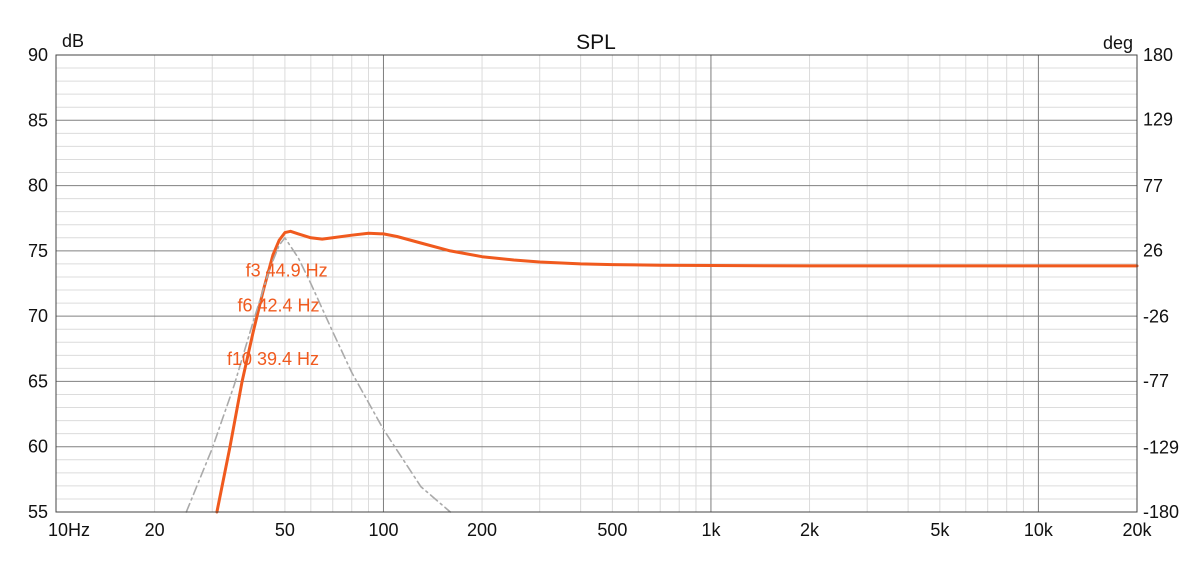  What do you see at coordinates (1158, 120) in the screenshot?
I see `y2-tick-label: 129` at bounding box center [1158, 120].